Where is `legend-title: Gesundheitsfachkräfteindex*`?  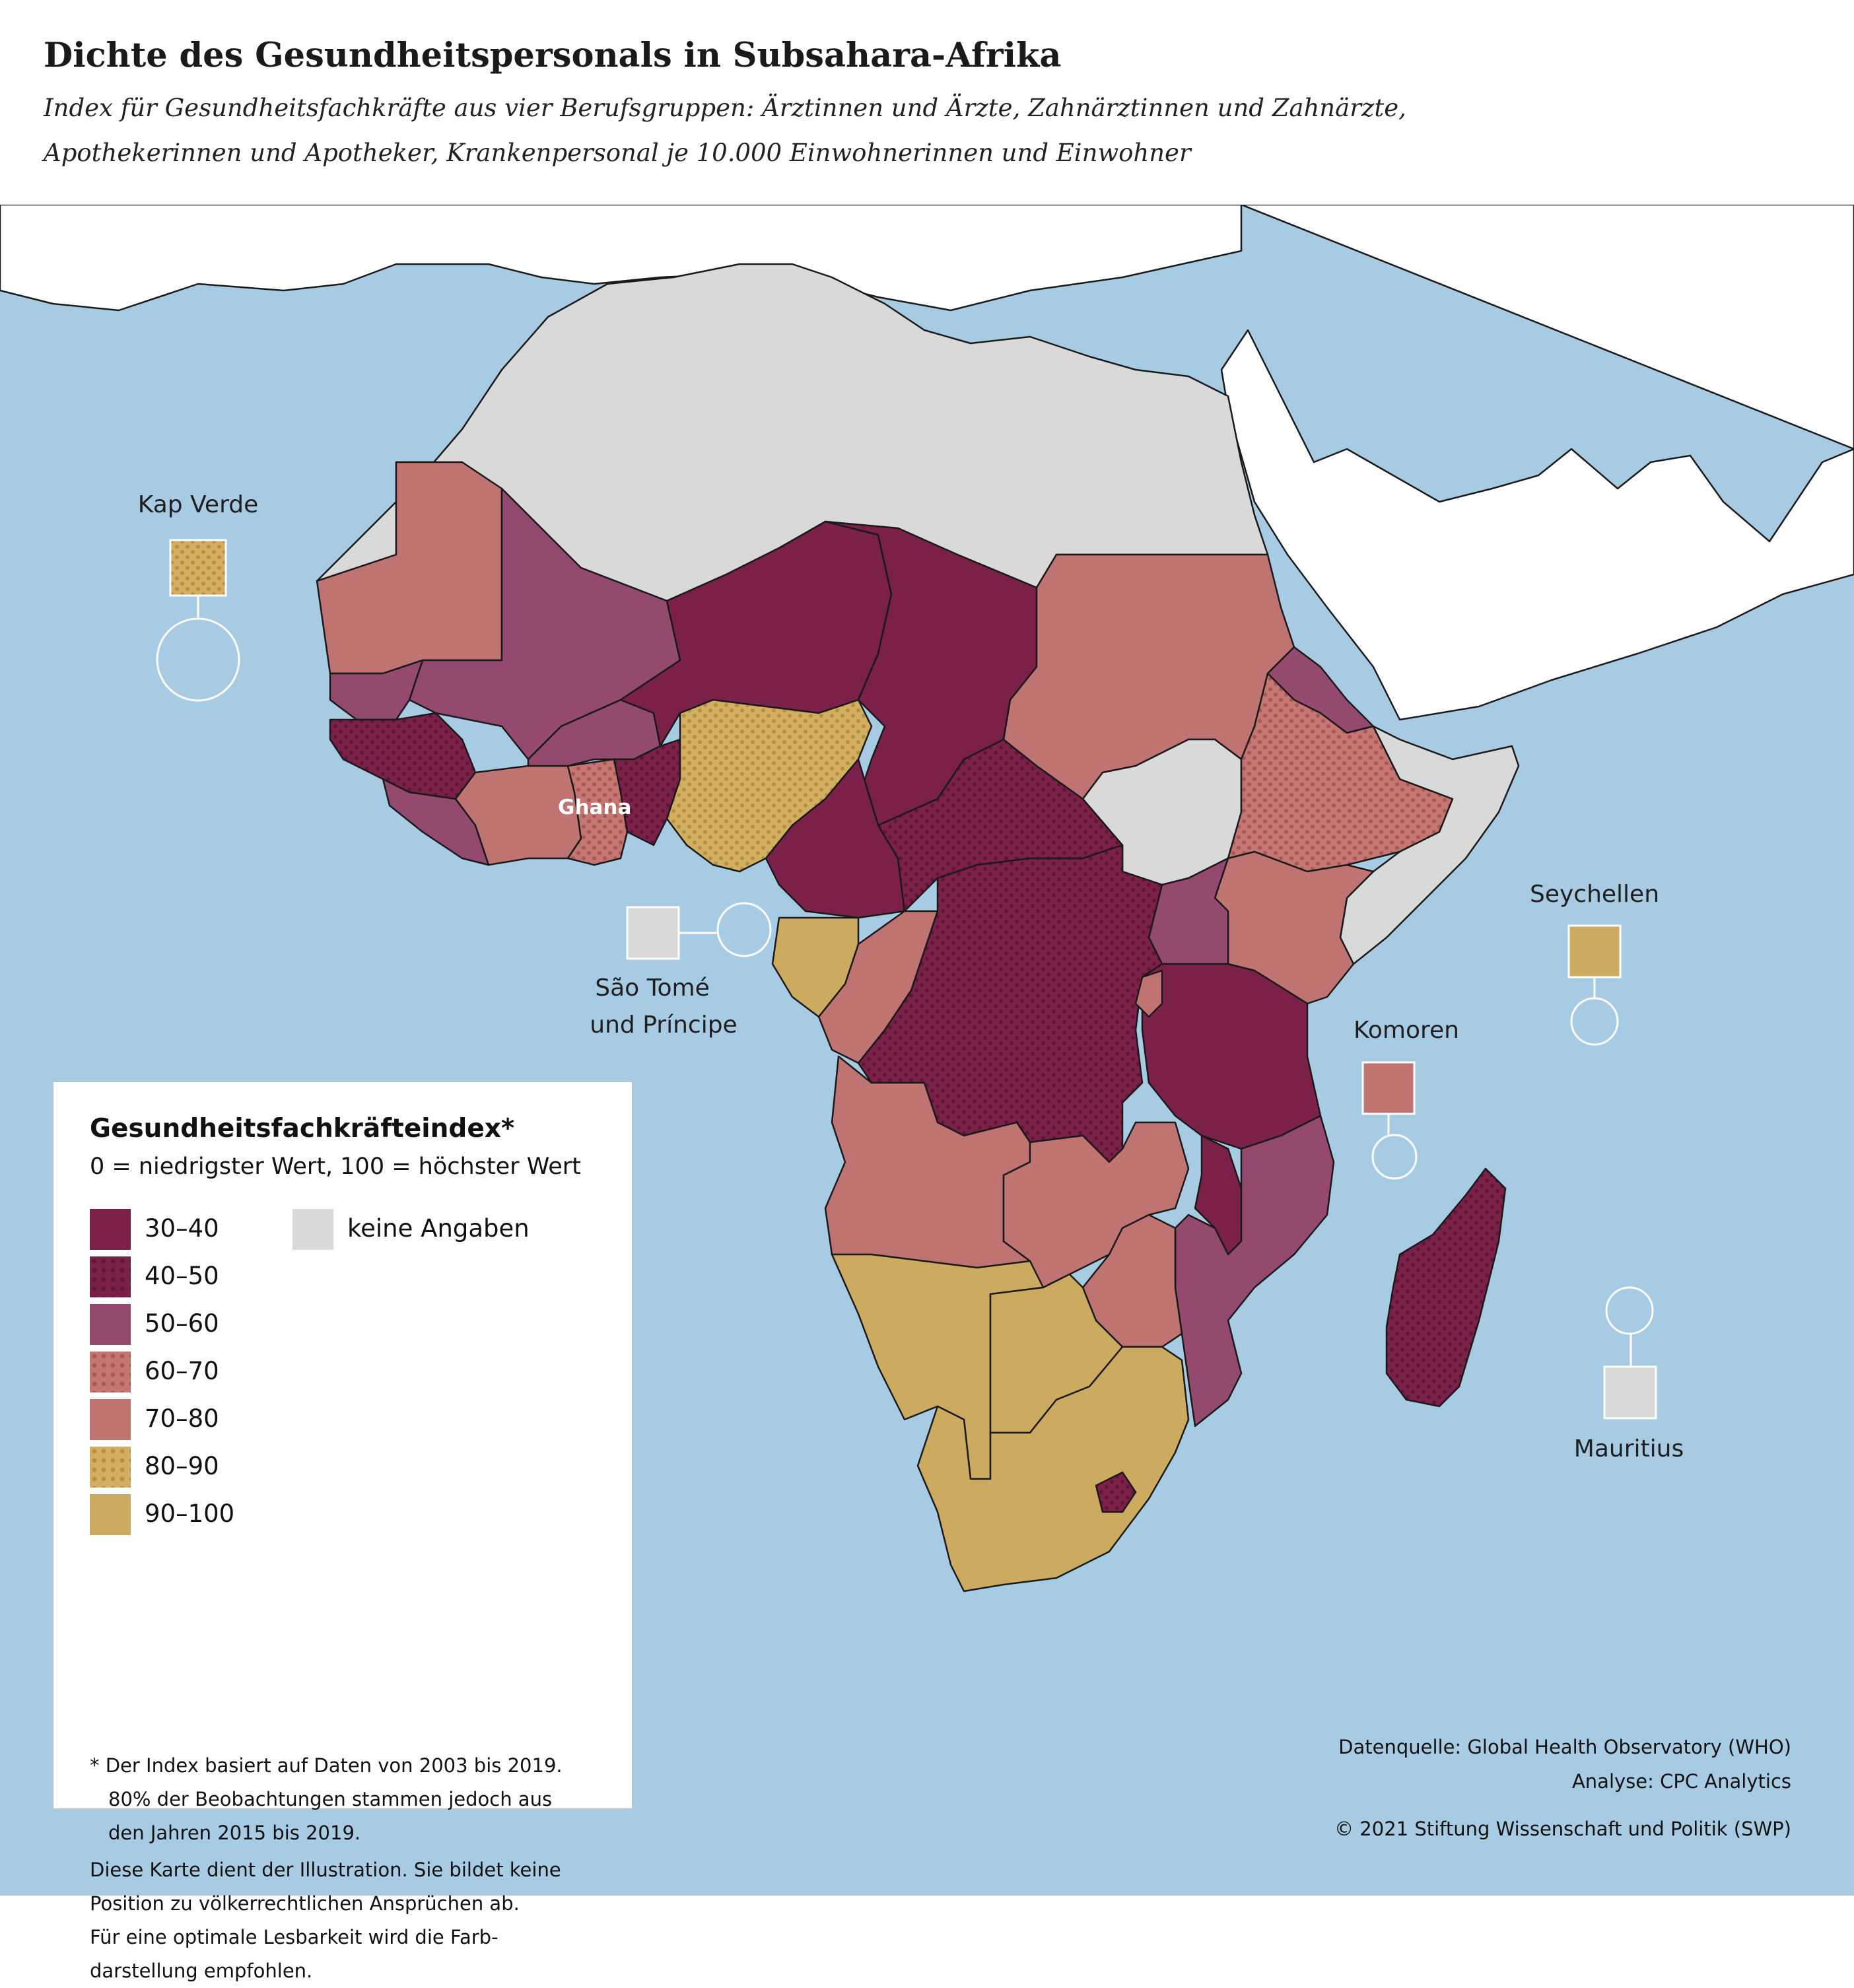 legend-title: Gesundheitsfachkräfteindex* is located at coordinates (302, 1129).